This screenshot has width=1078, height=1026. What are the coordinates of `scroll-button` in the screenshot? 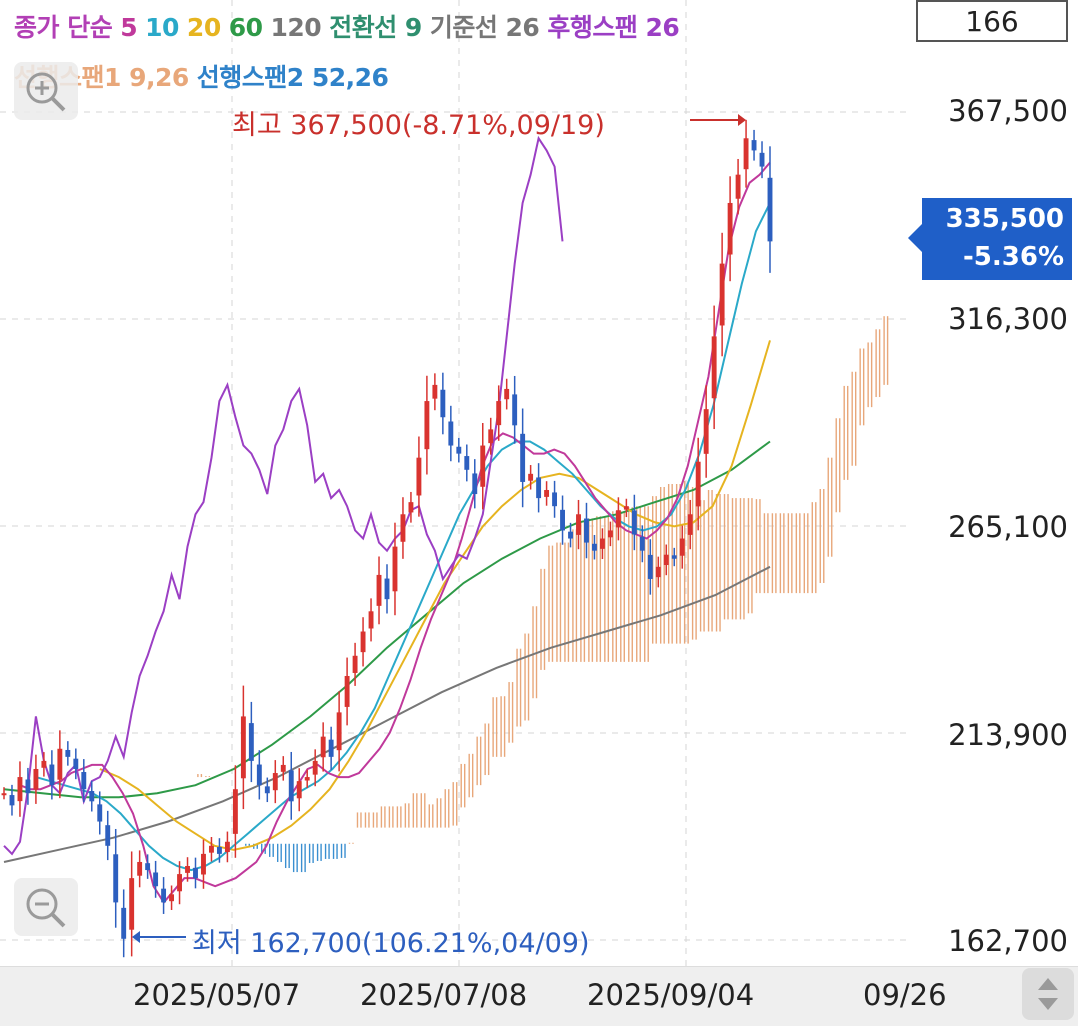 It's located at (1048, 994).